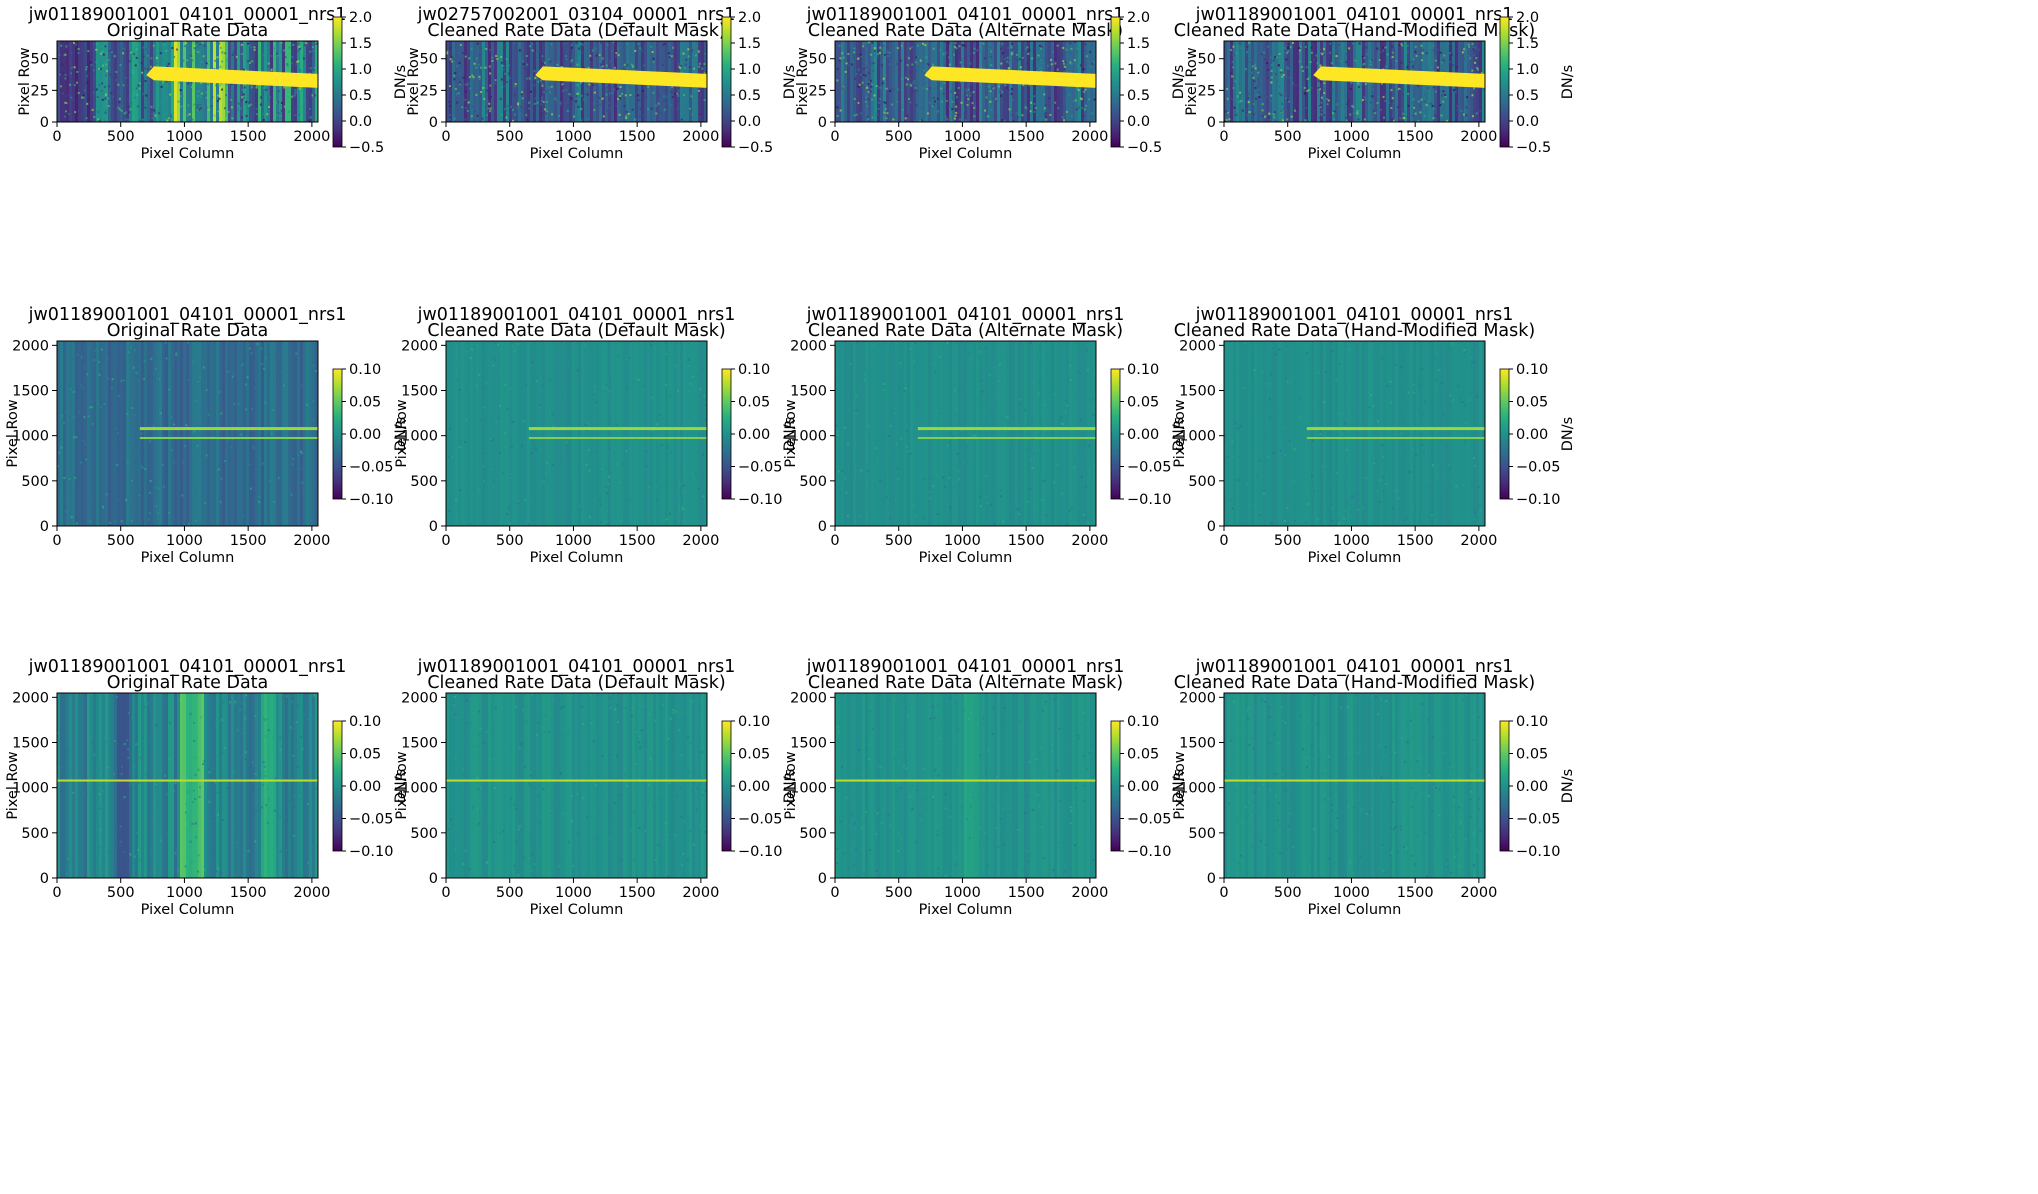  Describe the element at coordinates (187, 315) in the screenshot. I see `subplot-title: jw01189001001_04101_00001_nrs1` at that location.